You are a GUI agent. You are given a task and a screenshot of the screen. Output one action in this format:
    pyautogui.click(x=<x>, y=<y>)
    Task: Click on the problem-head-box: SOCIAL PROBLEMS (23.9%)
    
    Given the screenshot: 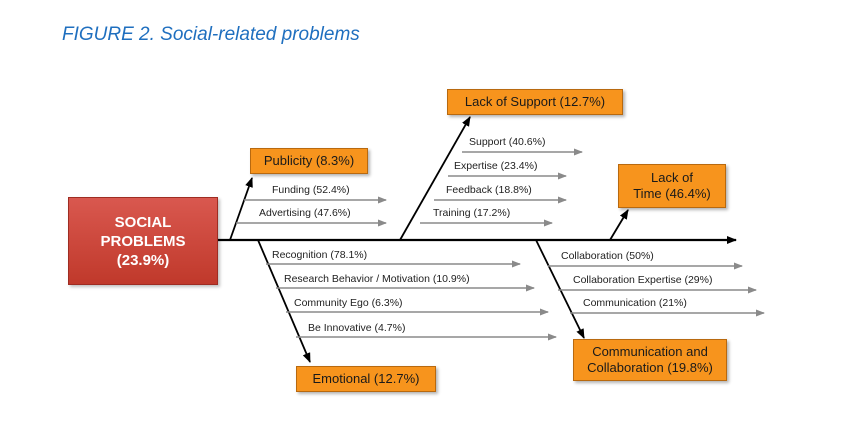 What is the action you would take?
    pyautogui.click(x=143, y=241)
    